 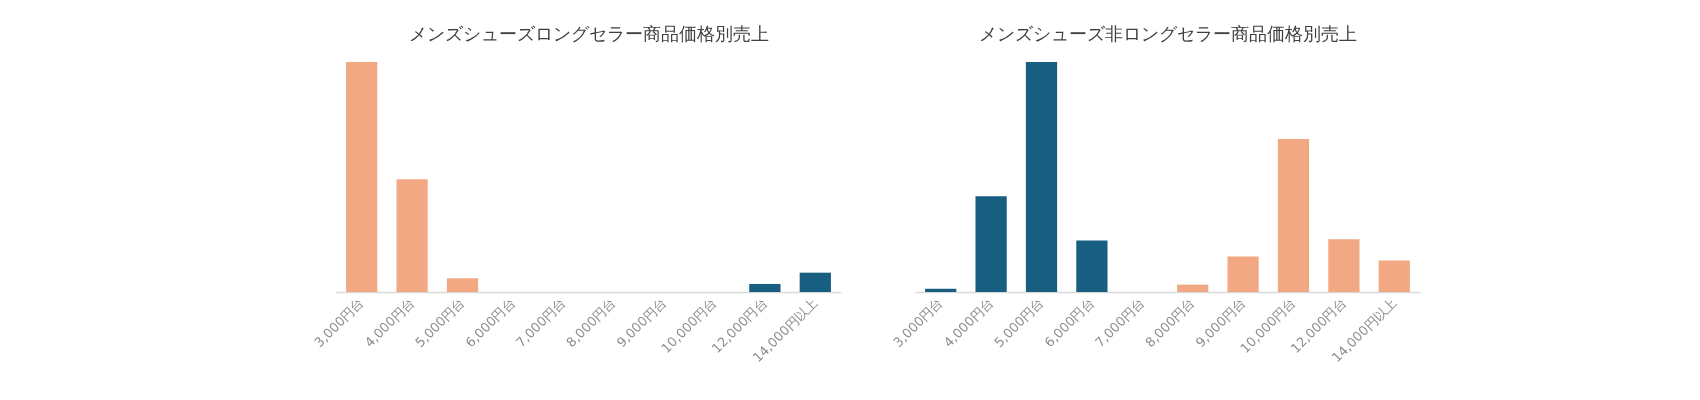 I want to click on chart-title: メンズシューズロングセラー商品価格別売上, so click(x=588, y=33).